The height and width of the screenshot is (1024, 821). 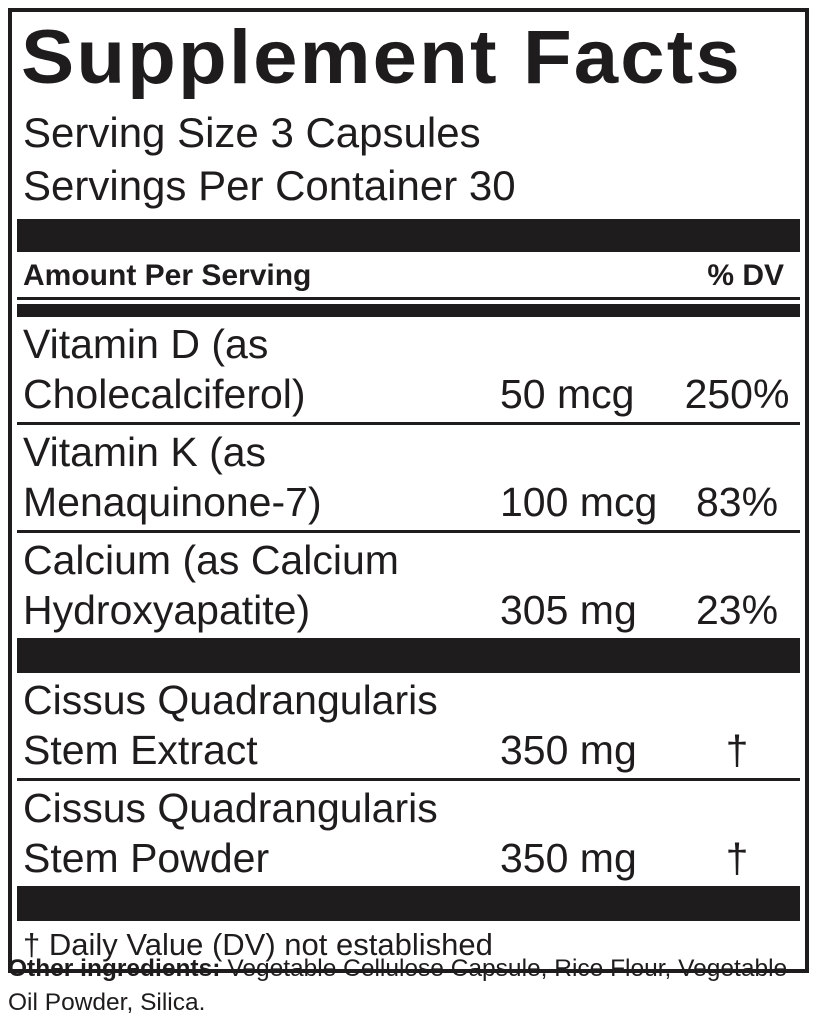 What do you see at coordinates (408, 310) in the screenshot?
I see `divider-bar-under-header` at bounding box center [408, 310].